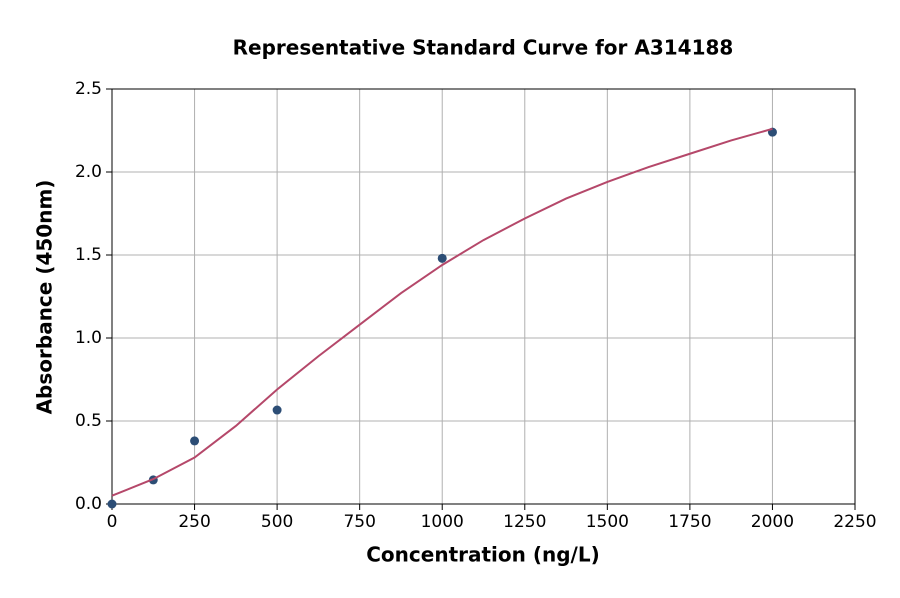 This screenshot has width=900, height=598. I want to click on y-tick-label: 1.5, so click(88, 255).